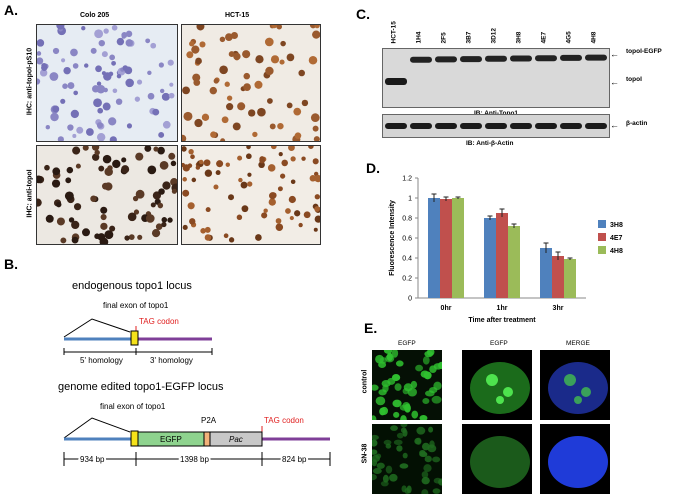  What do you see at coordinates (502, 308) in the screenshot?
I see `x-tick-label: 1hr` at bounding box center [502, 308].